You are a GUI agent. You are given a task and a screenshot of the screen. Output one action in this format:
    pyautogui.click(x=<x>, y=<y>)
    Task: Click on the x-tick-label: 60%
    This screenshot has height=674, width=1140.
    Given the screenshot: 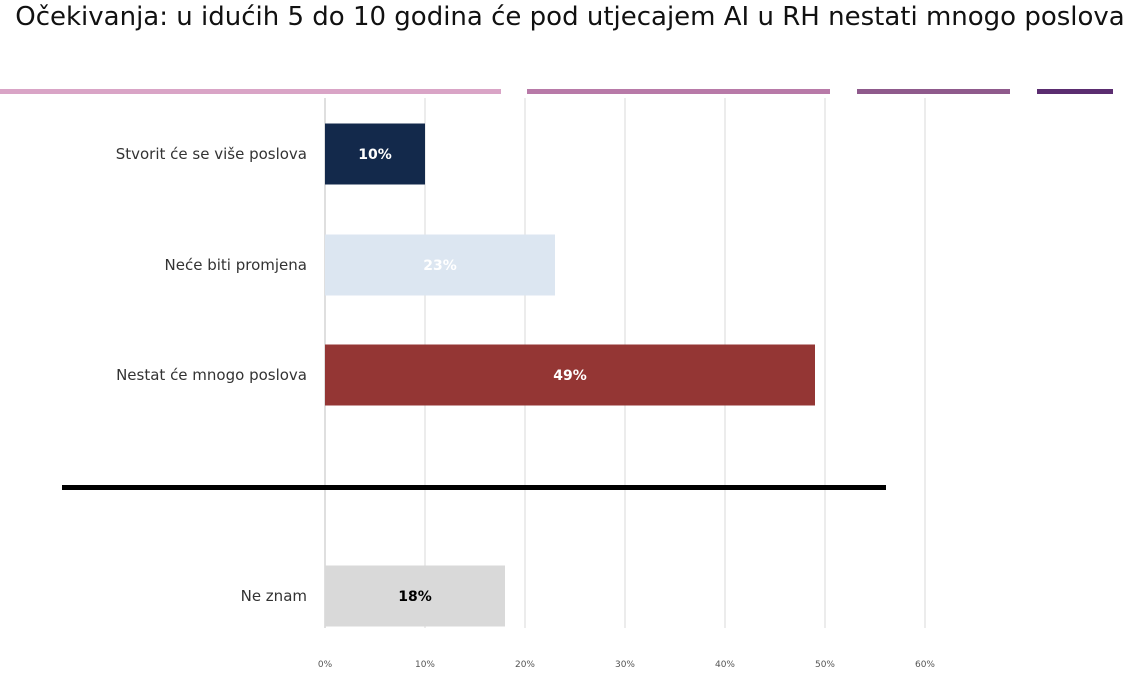 What is the action you would take?
    pyautogui.click(x=925, y=665)
    